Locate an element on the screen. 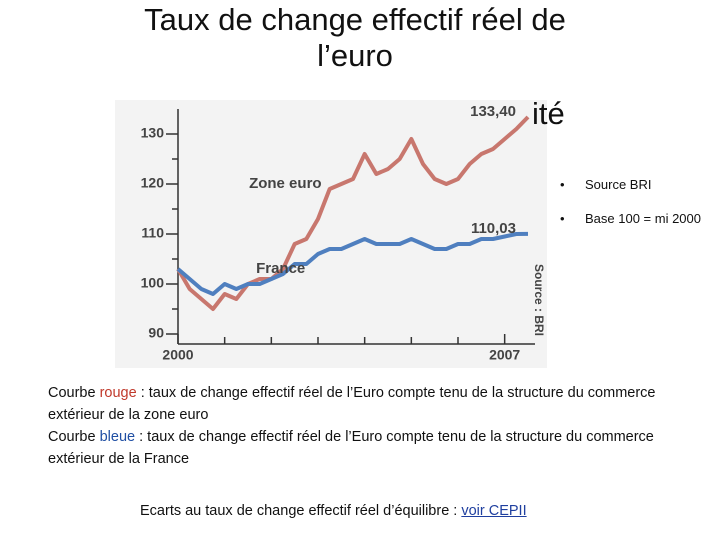  annotation: 110,03 is located at coordinates (493, 228).